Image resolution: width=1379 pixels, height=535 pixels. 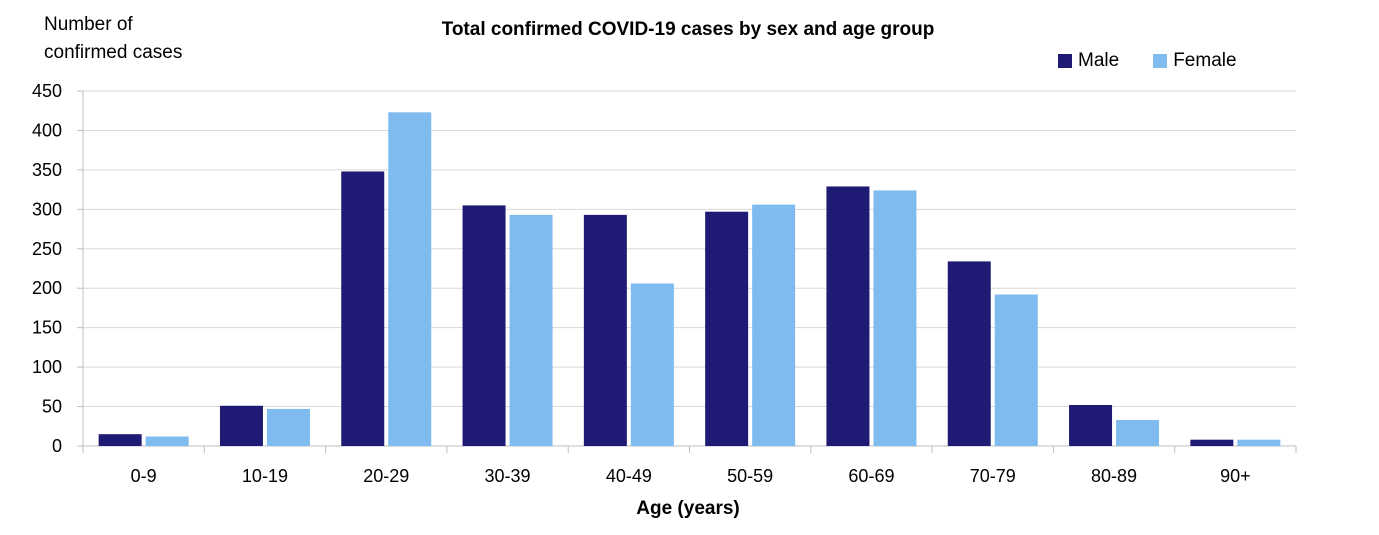 I want to click on legend-swatch-male, so click(x=1065, y=61).